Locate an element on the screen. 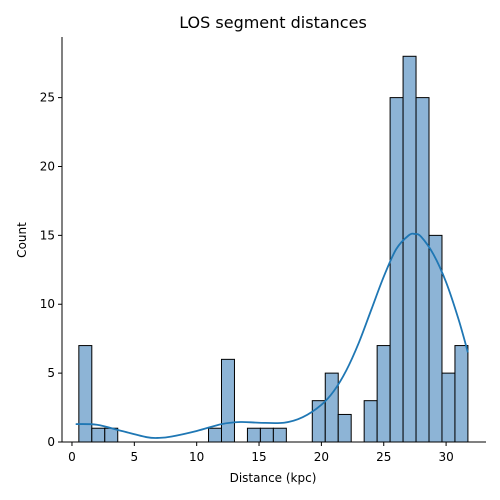  chart-title: LOS segment distances is located at coordinates (273, 22).